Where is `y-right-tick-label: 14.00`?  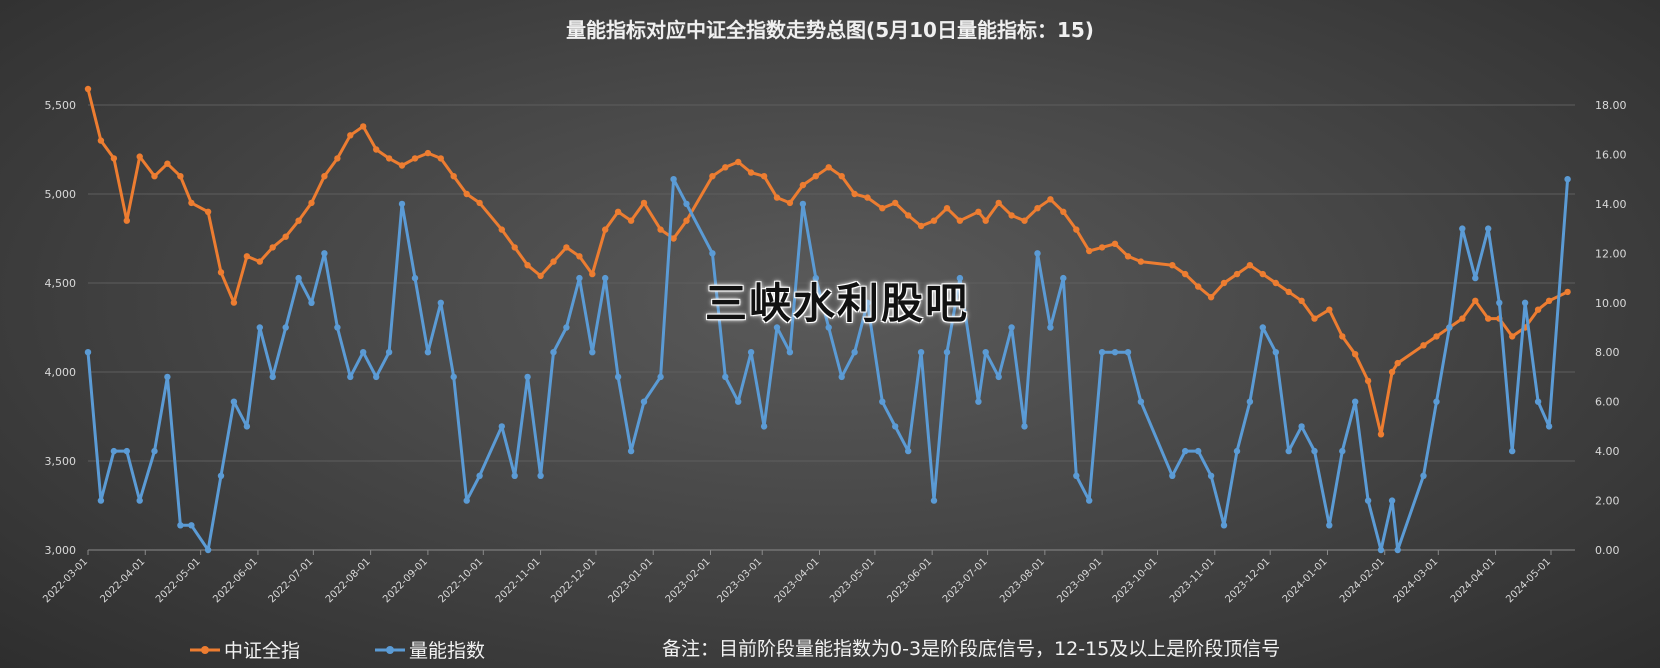
y-right-tick-label: 14.00 is located at coordinates (1611, 204).